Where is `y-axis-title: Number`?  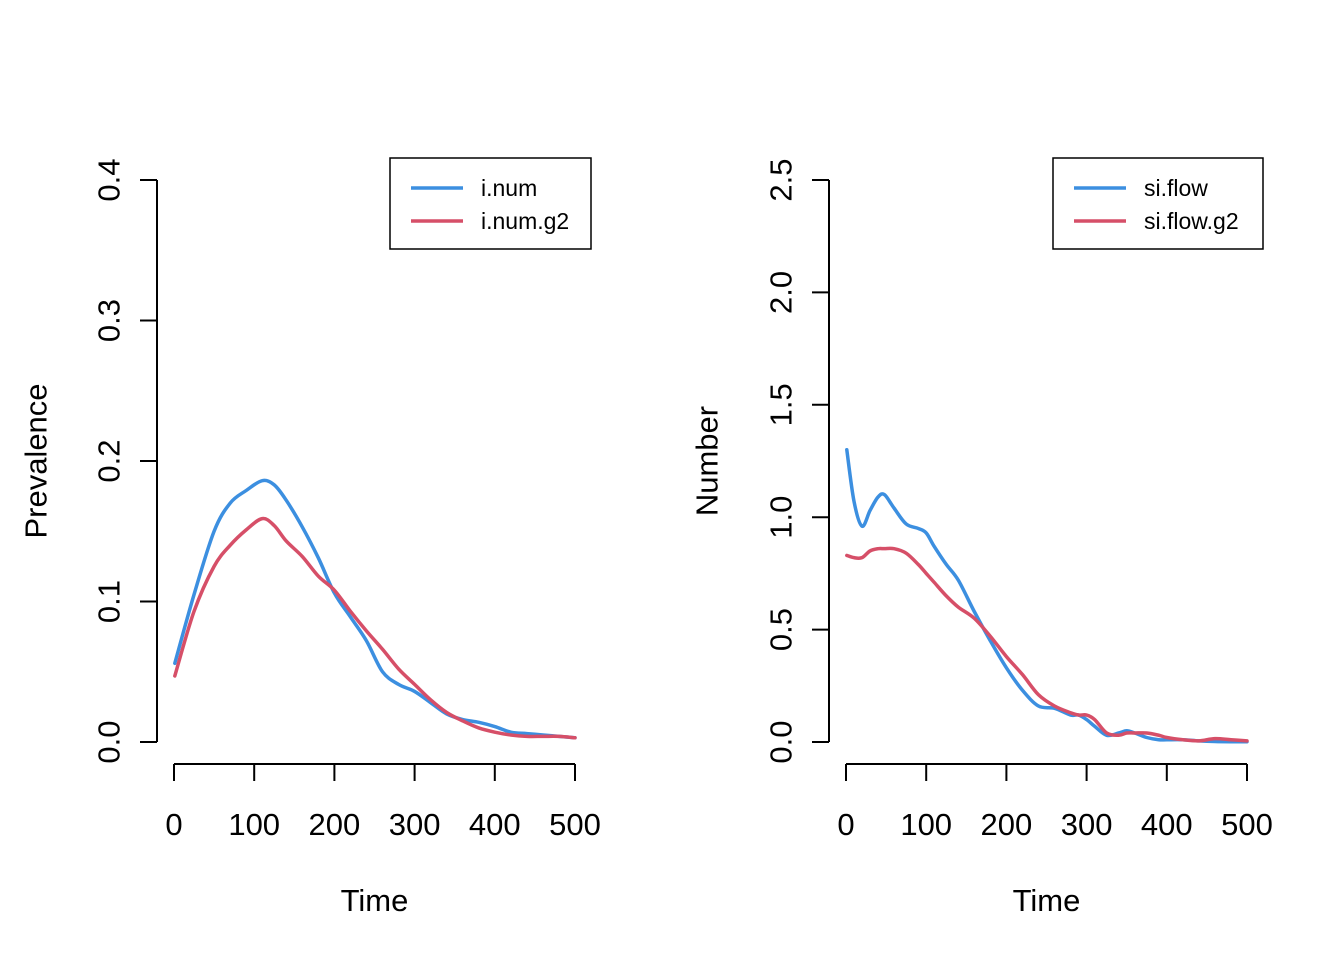 y-axis-title: Number is located at coordinates (707, 461).